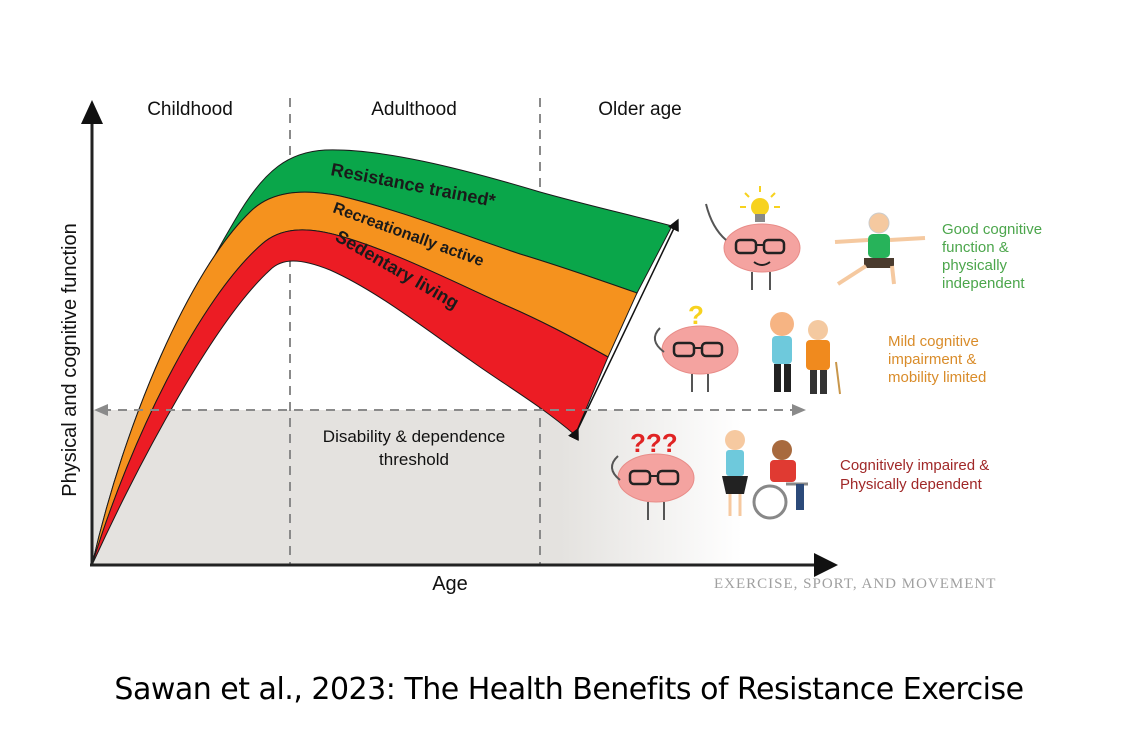 The width and height of the screenshot is (1138, 732). What do you see at coordinates (975, 265) in the screenshot?
I see `outcome-good-line3: physically` at bounding box center [975, 265].